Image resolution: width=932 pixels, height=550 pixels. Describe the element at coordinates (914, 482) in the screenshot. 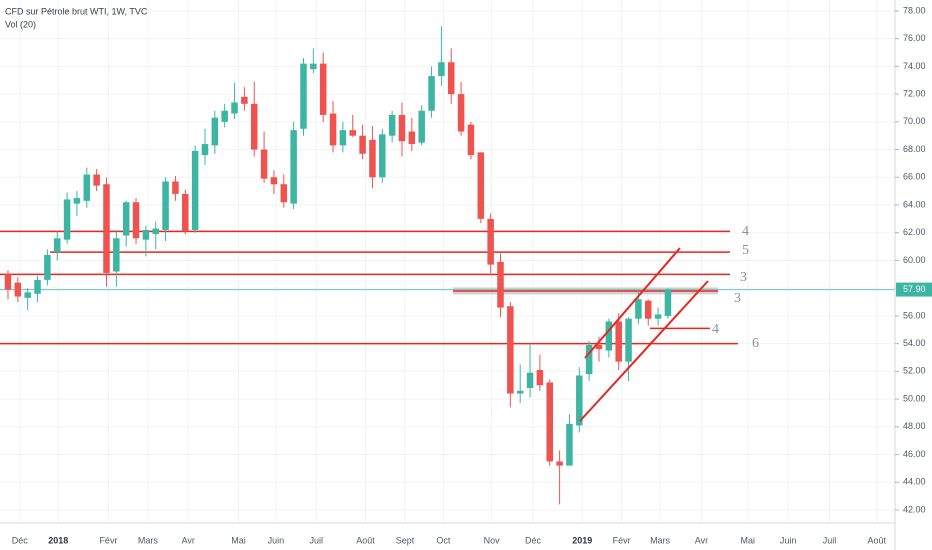

I see `y-tick-label: 44.00` at that location.